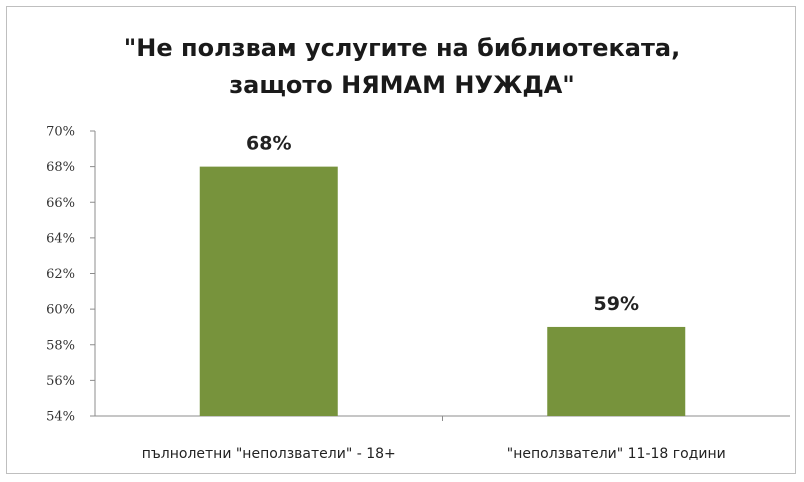 The height and width of the screenshot is (482, 804). I want to click on chart-title-line-2: защото НЯМАМ НУЖДА", so click(402, 85).